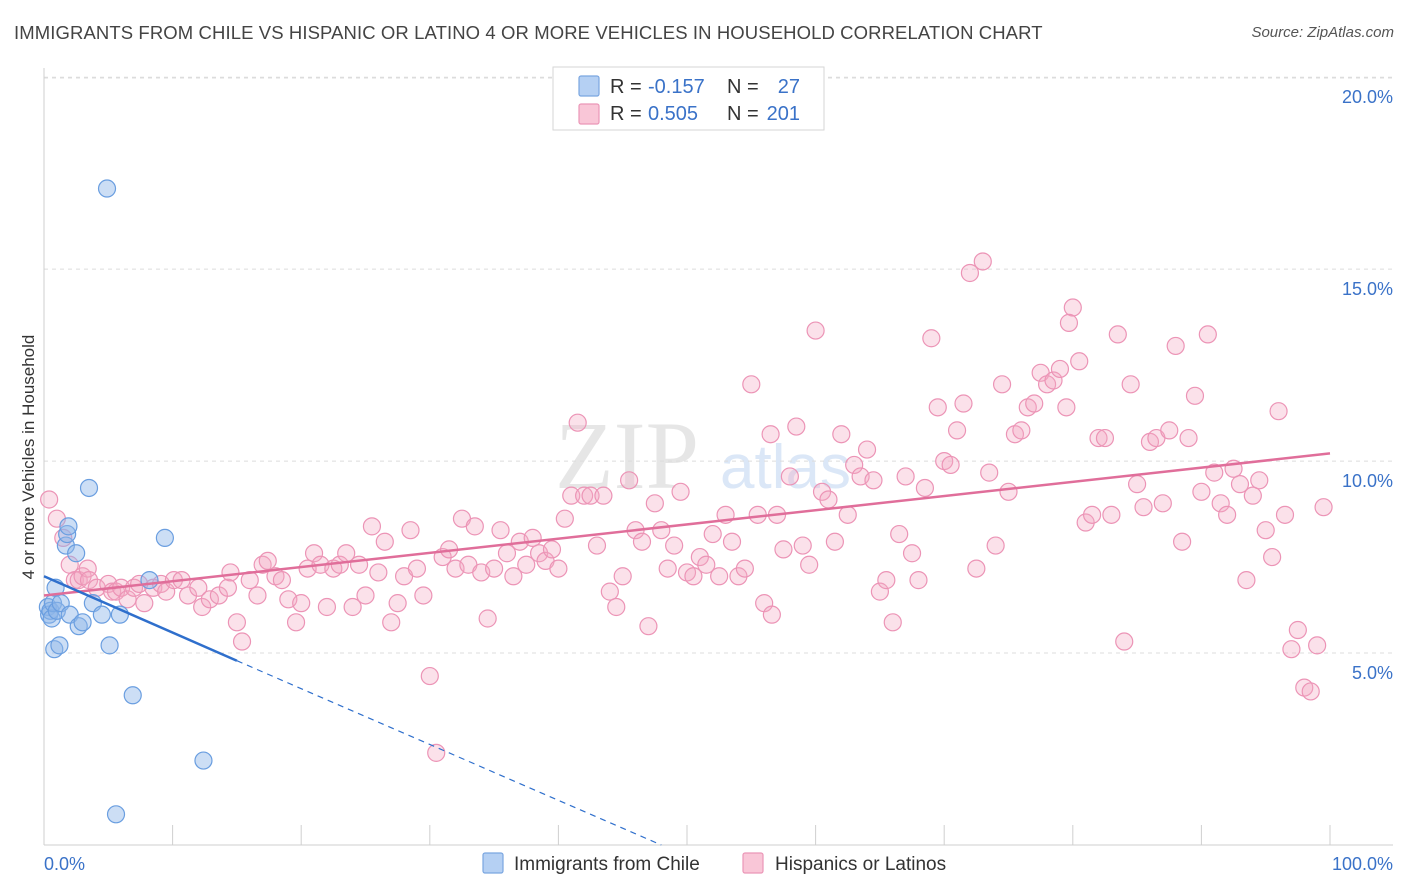  What do you see at coordinates (28, 457) in the screenshot?
I see `y-axis-title: 4 or more Vehicles in Household` at bounding box center [28, 457].